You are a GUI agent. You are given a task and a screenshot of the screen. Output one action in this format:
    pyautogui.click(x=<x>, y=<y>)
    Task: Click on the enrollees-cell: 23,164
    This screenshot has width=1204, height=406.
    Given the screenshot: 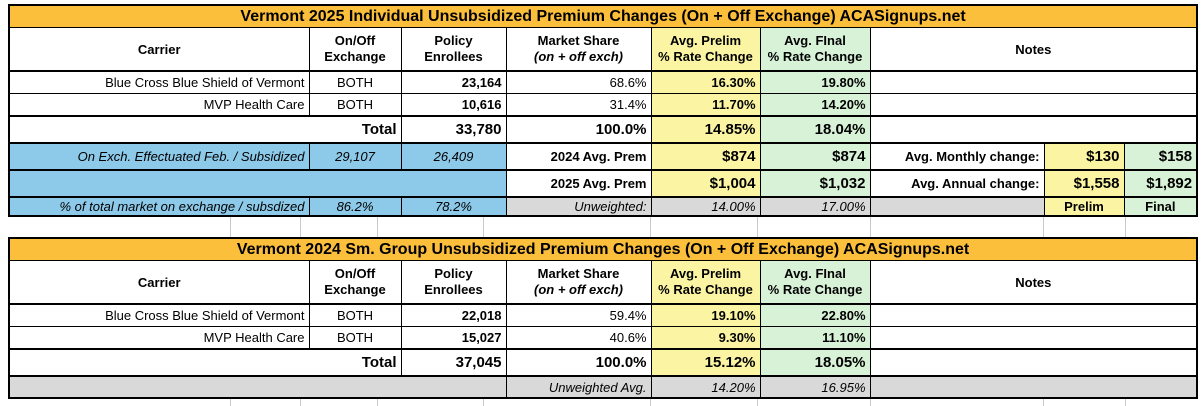 What is the action you would take?
    pyautogui.click(x=453, y=82)
    